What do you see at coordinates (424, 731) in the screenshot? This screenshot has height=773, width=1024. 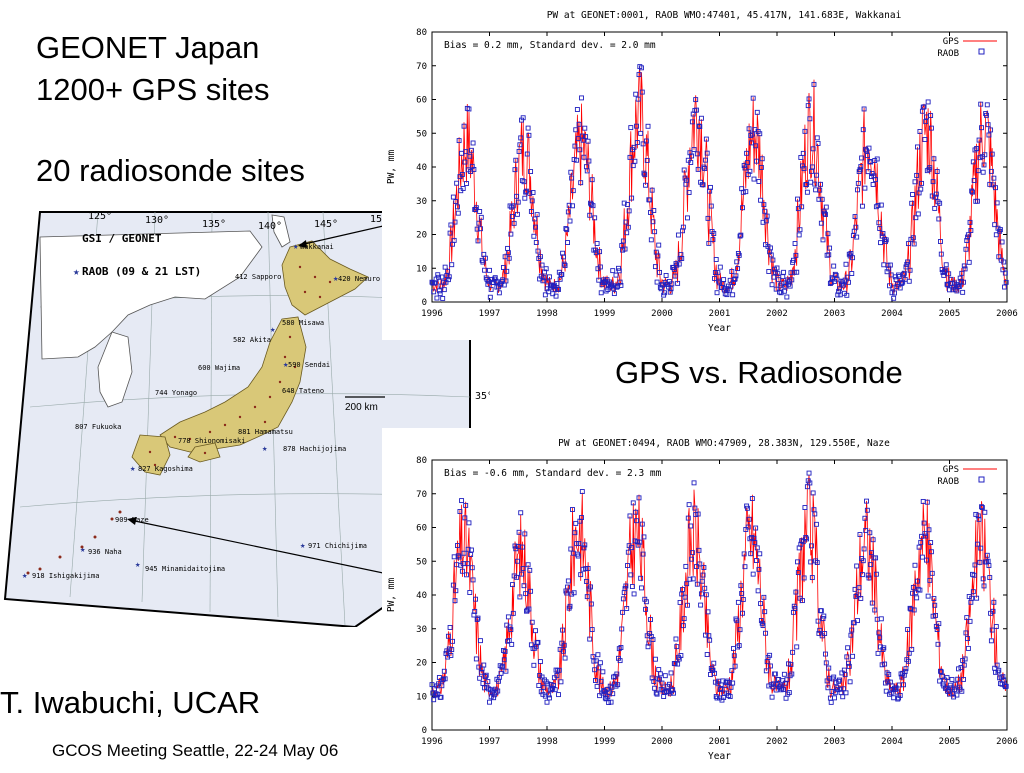 I see `y-tick-label: 0` at bounding box center [424, 731].